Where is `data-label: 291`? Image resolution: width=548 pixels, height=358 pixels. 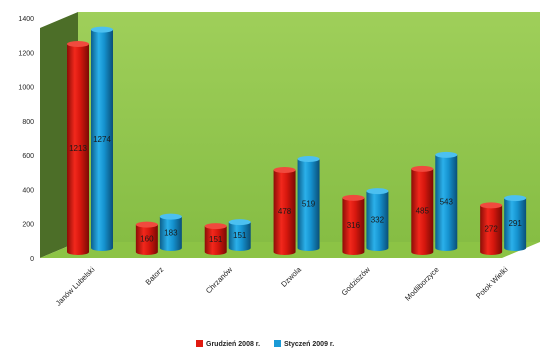 data-label: 291 is located at coordinates (515, 223).